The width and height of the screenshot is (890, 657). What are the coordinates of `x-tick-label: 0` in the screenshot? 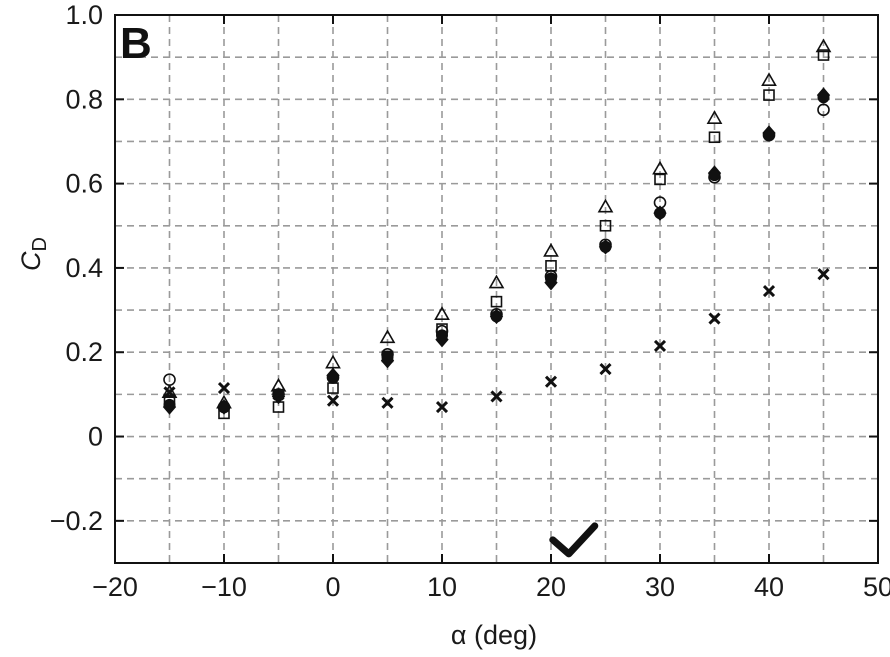 It's located at (332, 587).